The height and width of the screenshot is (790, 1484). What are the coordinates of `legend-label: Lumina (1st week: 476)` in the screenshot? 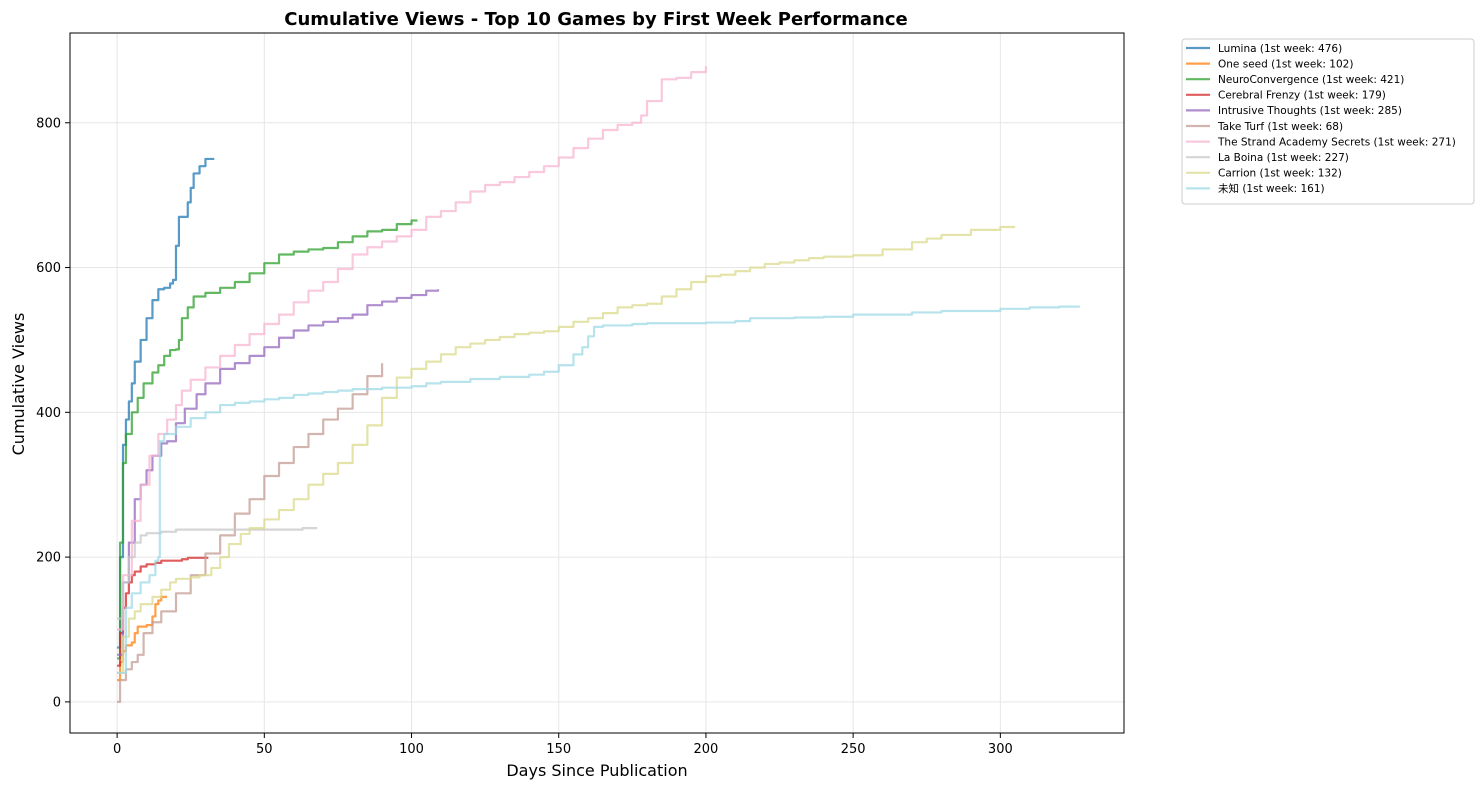 It's located at (1280, 49).